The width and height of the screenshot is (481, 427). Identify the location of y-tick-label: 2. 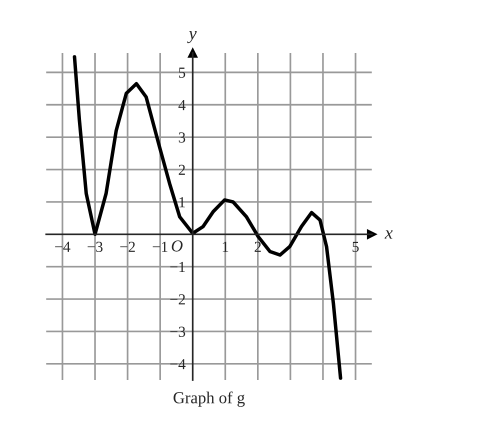
(181, 169).